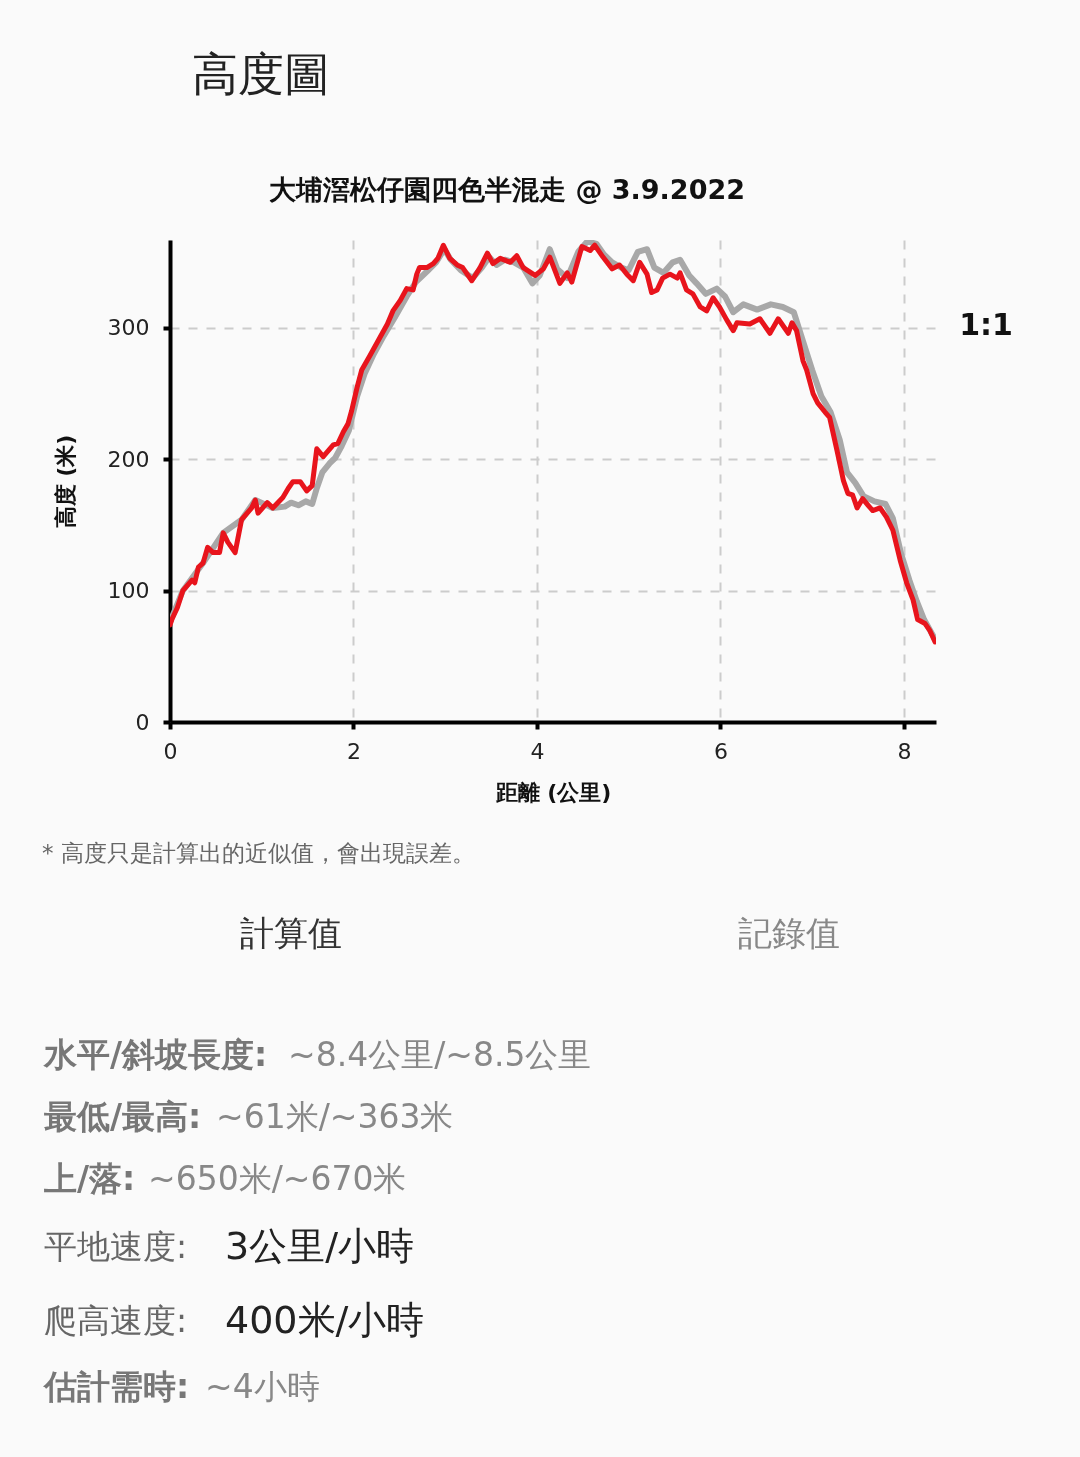 The width and height of the screenshot is (1080, 1457). I want to click on text: 上/落:, so click(89, 1178).